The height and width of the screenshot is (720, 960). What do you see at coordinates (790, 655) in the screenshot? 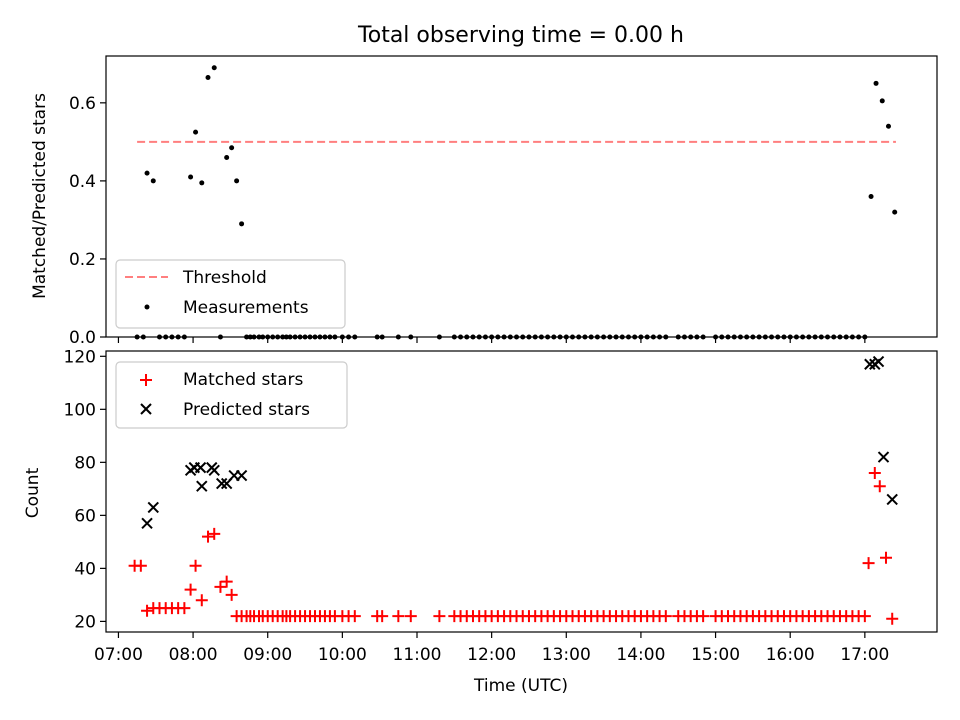
I see `x-tick-label: 16:00` at bounding box center [790, 655].